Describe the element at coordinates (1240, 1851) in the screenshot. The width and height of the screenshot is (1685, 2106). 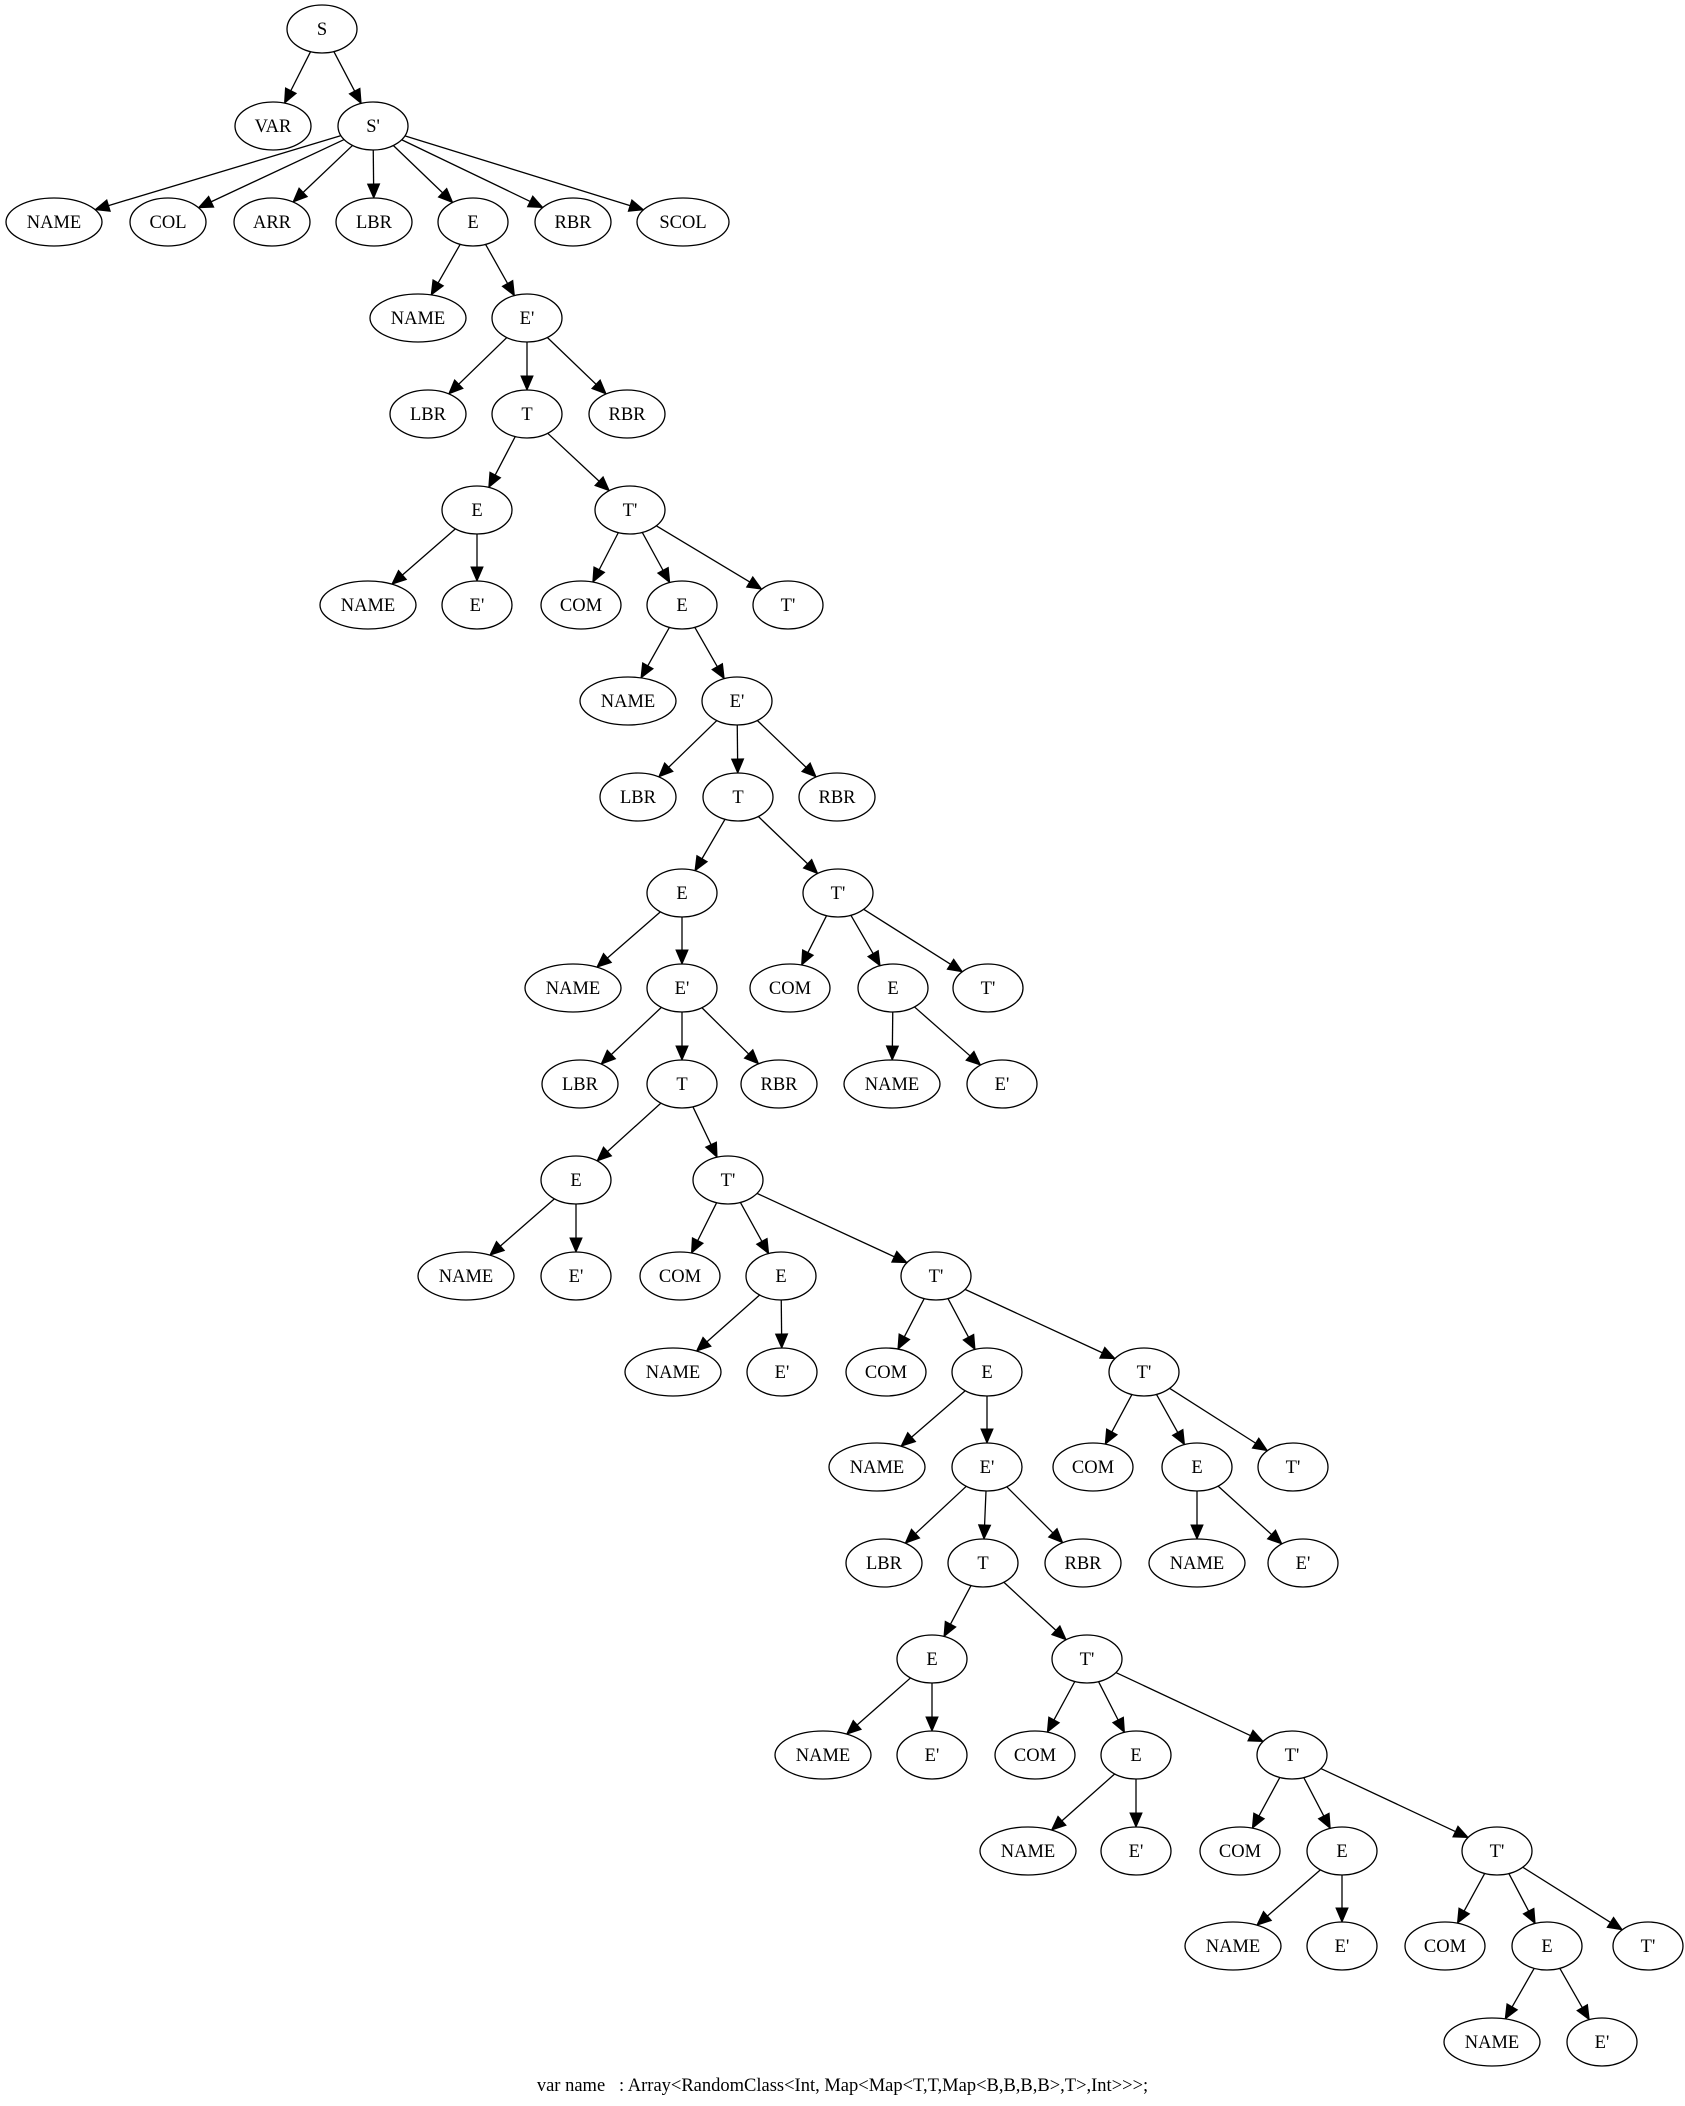
I see `tree-node-com: COM` at that location.